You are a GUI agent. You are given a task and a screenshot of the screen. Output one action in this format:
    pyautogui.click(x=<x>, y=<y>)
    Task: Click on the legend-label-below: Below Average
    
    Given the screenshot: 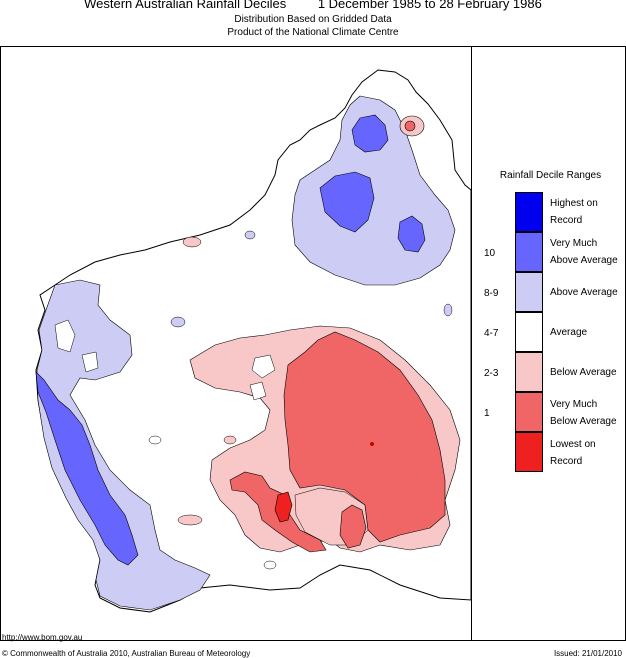 What is the action you would take?
    pyautogui.click(x=583, y=372)
    